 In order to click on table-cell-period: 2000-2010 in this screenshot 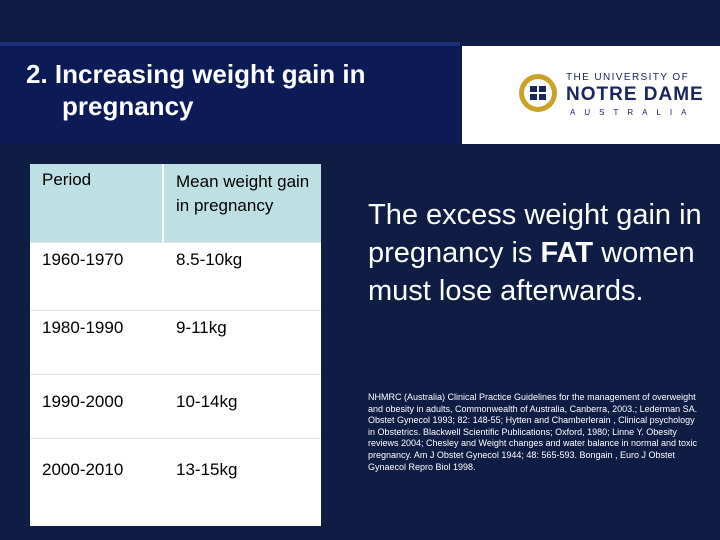, I will do `click(83, 469)`.